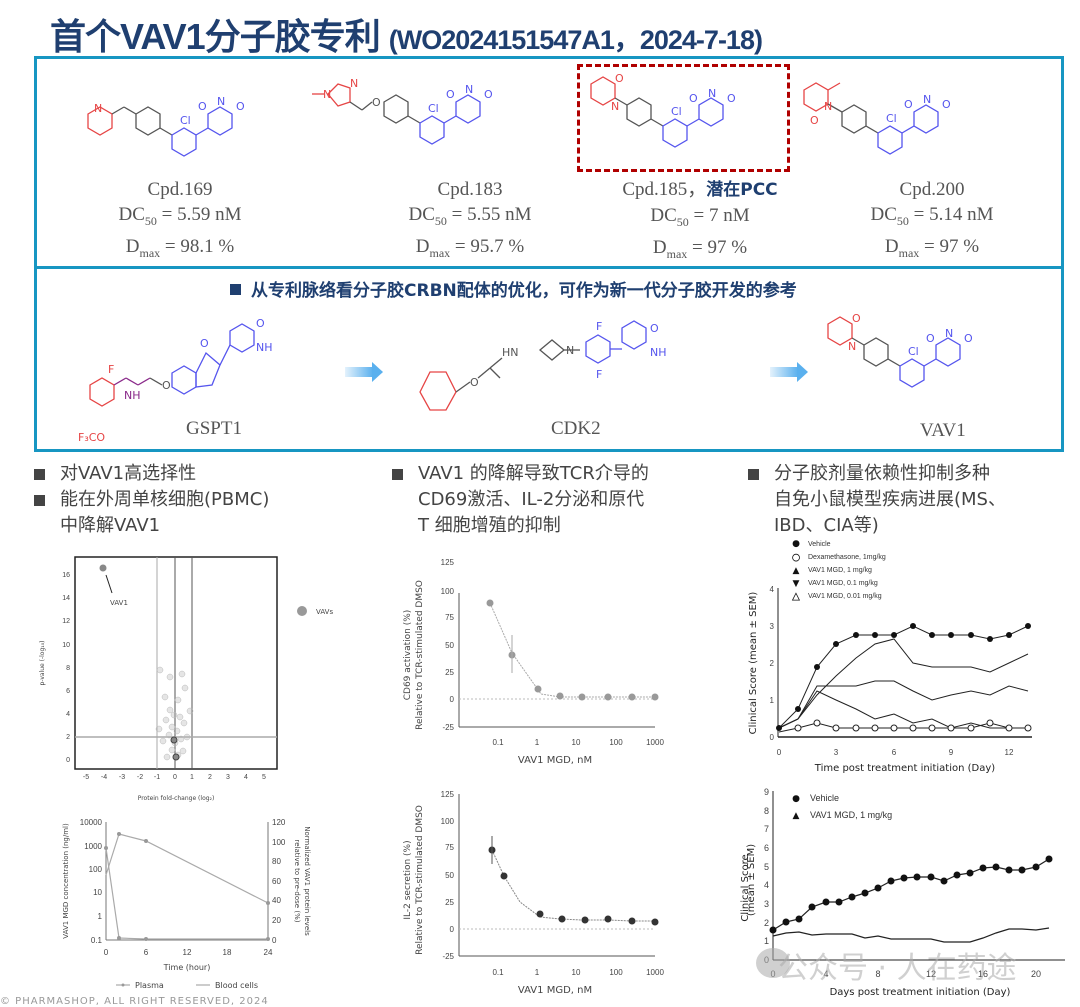  What do you see at coordinates (470, 247) in the screenshot?
I see `compound-dmax: Dmax = 95.7 %` at bounding box center [470, 247].